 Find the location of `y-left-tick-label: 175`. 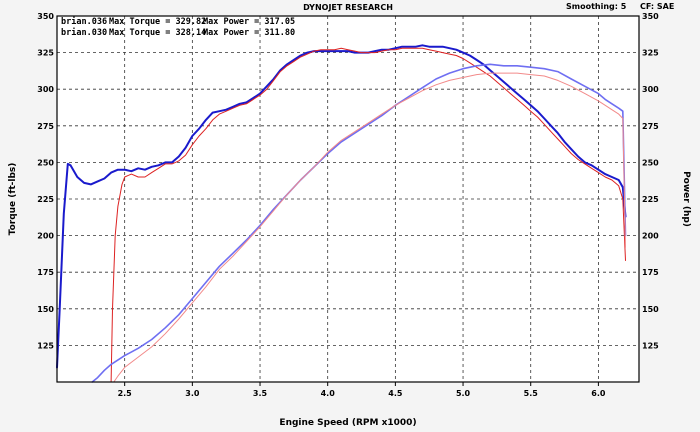

y-left-tick-label: 175 is located at coordinates (45, 272).